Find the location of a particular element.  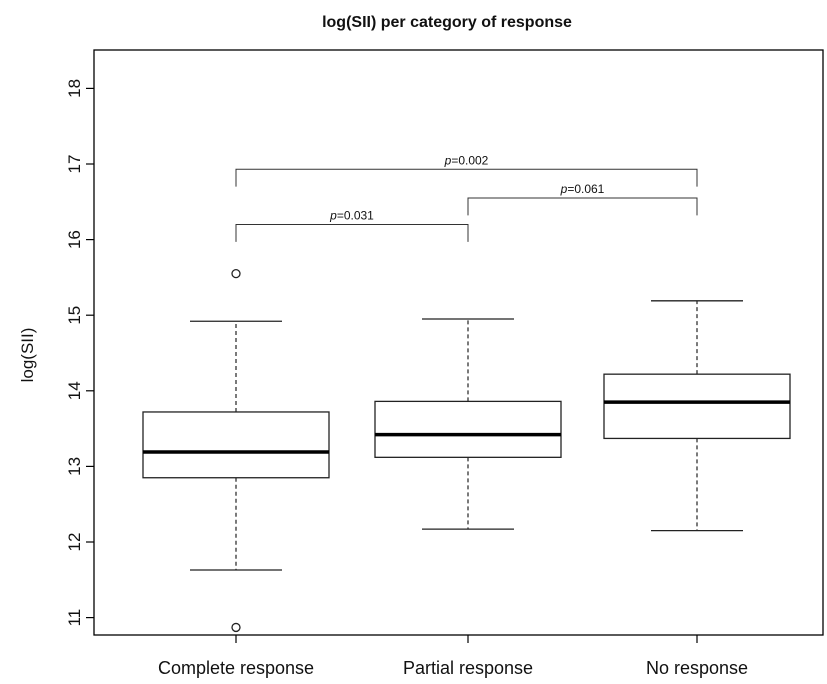

p-value-label: p=0.031 is located at coordinates (351, 215).